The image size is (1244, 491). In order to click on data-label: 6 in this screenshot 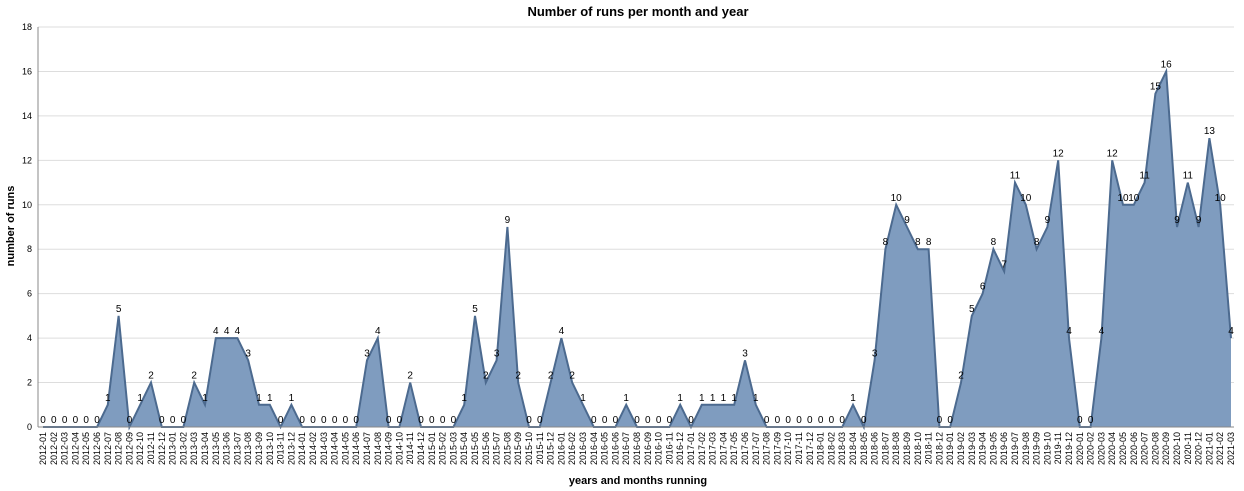, I will do `click(983, 287)`.